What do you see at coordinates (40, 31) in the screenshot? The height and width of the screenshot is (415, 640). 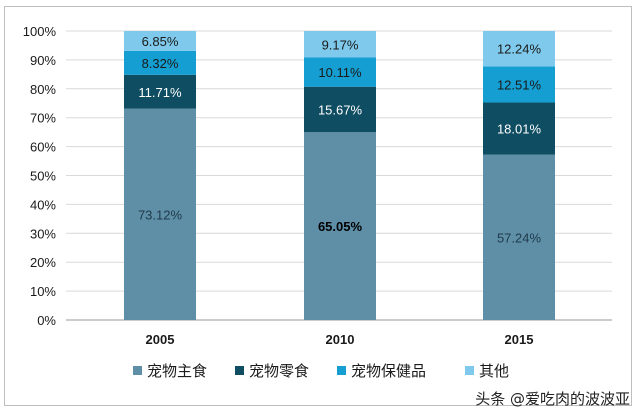 I see `y-tick-label: 100%` at bounding box center [40, 31].